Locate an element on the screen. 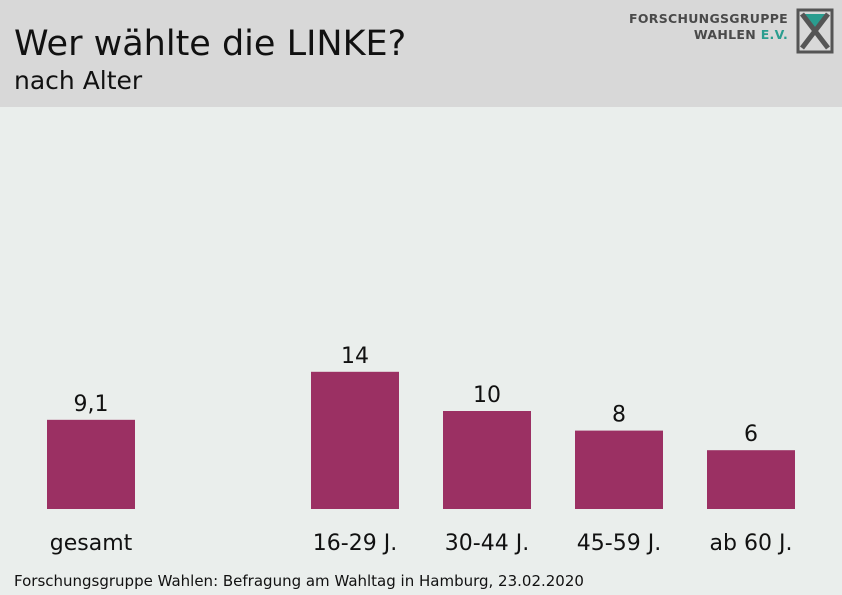 The image size is (842, 595). logo-text: FORSCHUNGSGRUPPE WAHLEN E.V. is located at coordinates (708, 27).